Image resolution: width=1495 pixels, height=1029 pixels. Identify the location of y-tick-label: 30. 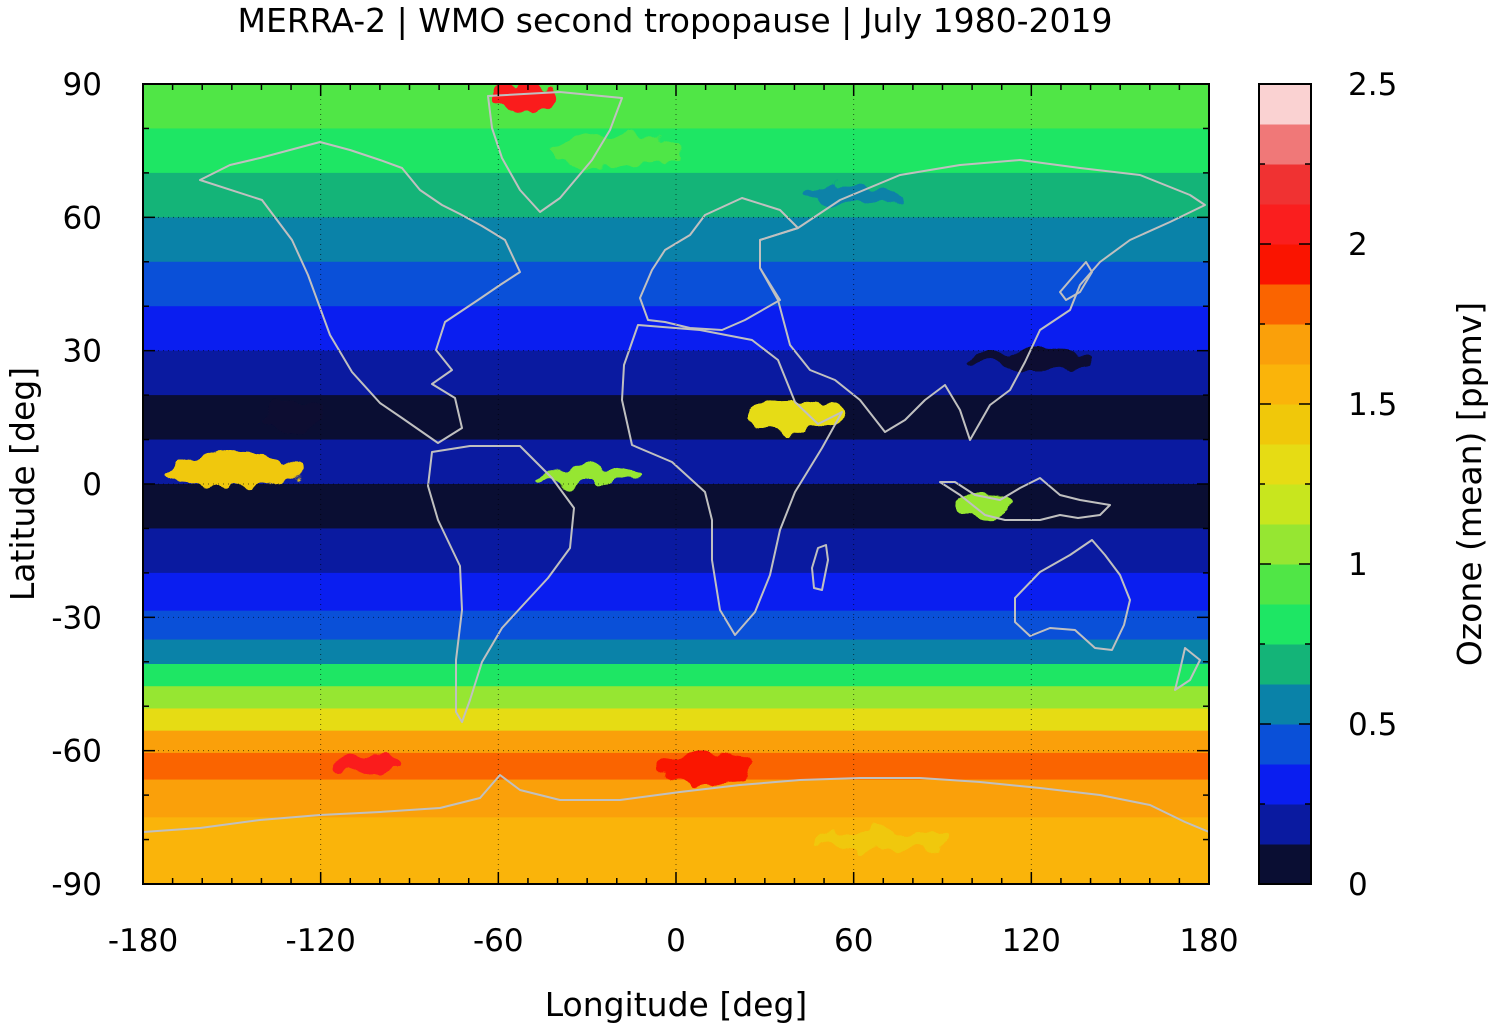
(82, 352).